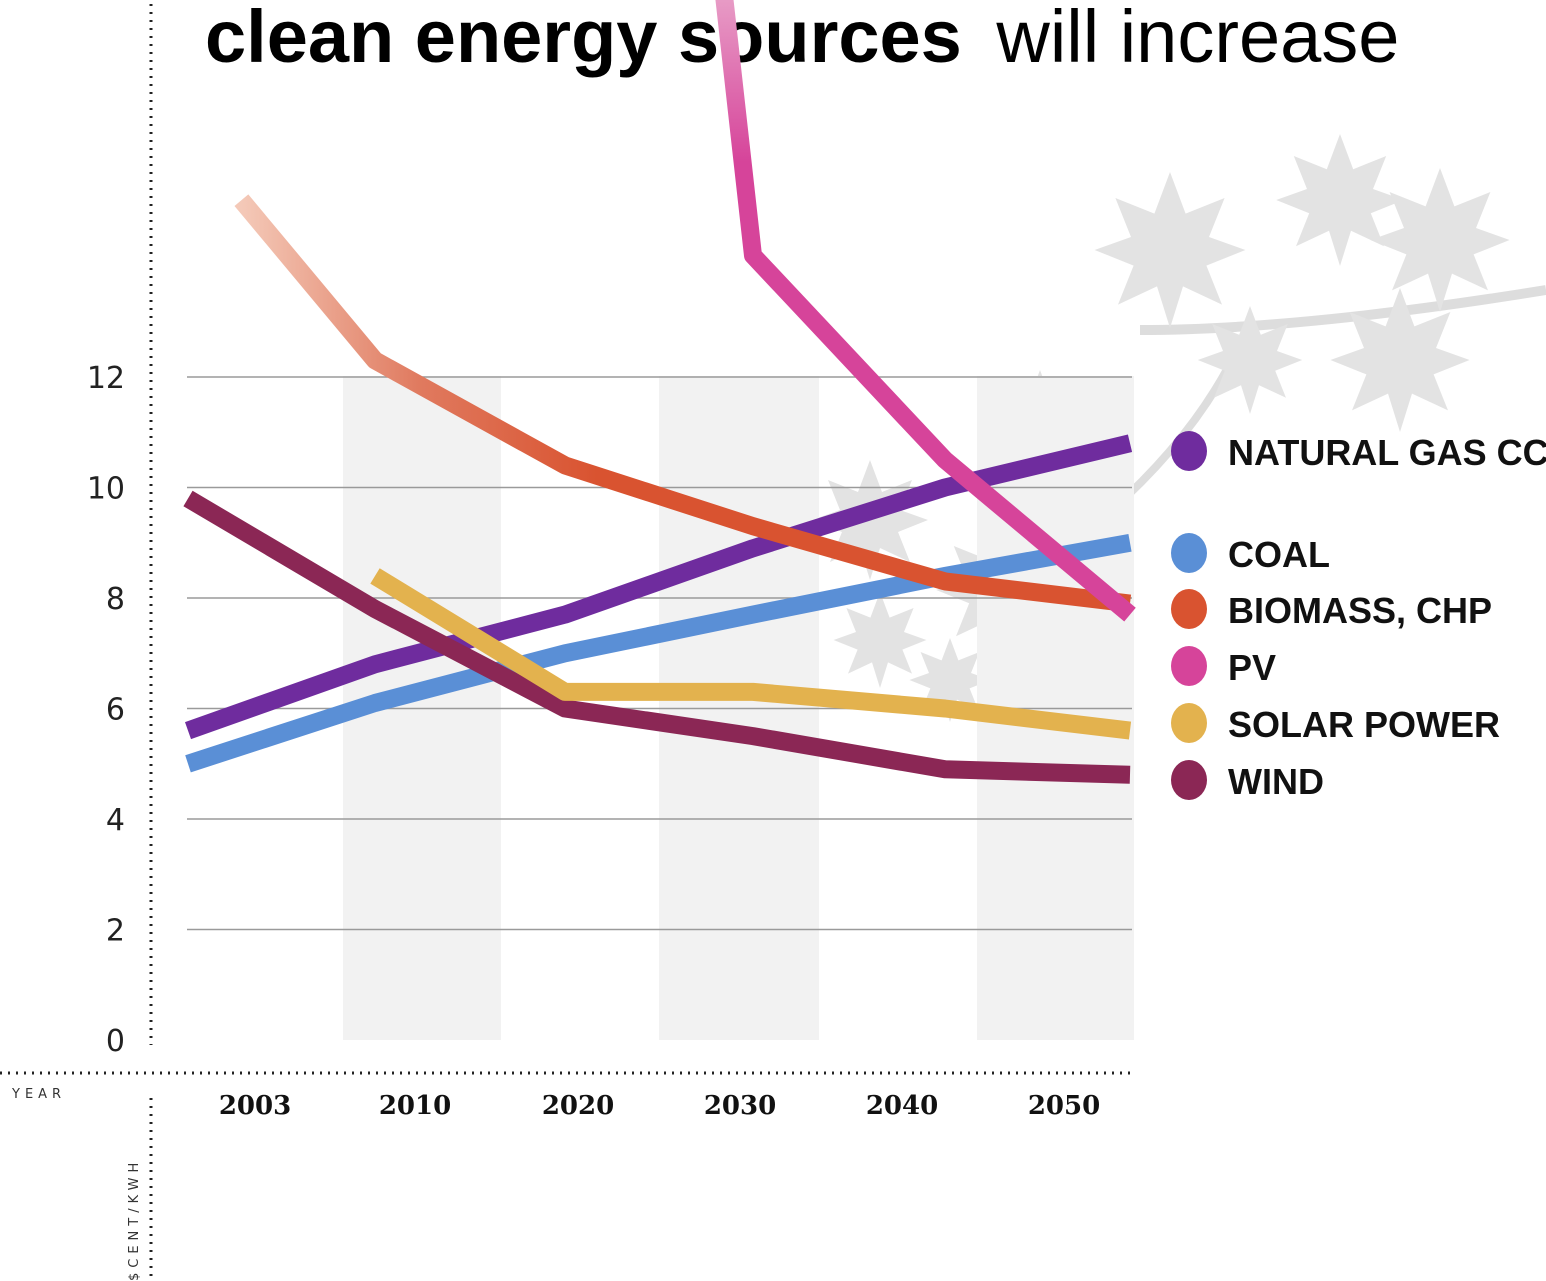  I want to click on x-axis-label: YEAR, so click(38, 1094).